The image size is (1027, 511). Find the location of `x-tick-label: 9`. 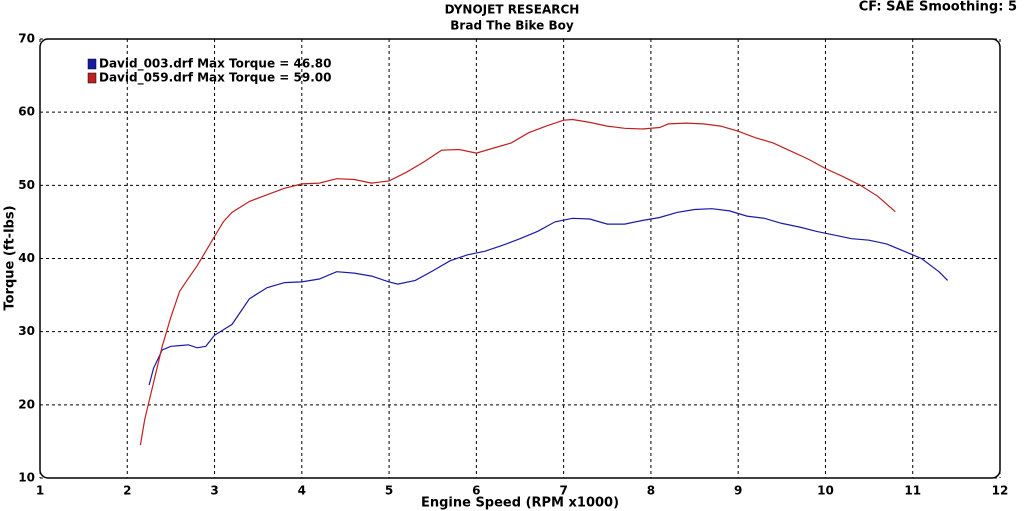

x-tick-label: 9 is located at coordinates (738, 491).